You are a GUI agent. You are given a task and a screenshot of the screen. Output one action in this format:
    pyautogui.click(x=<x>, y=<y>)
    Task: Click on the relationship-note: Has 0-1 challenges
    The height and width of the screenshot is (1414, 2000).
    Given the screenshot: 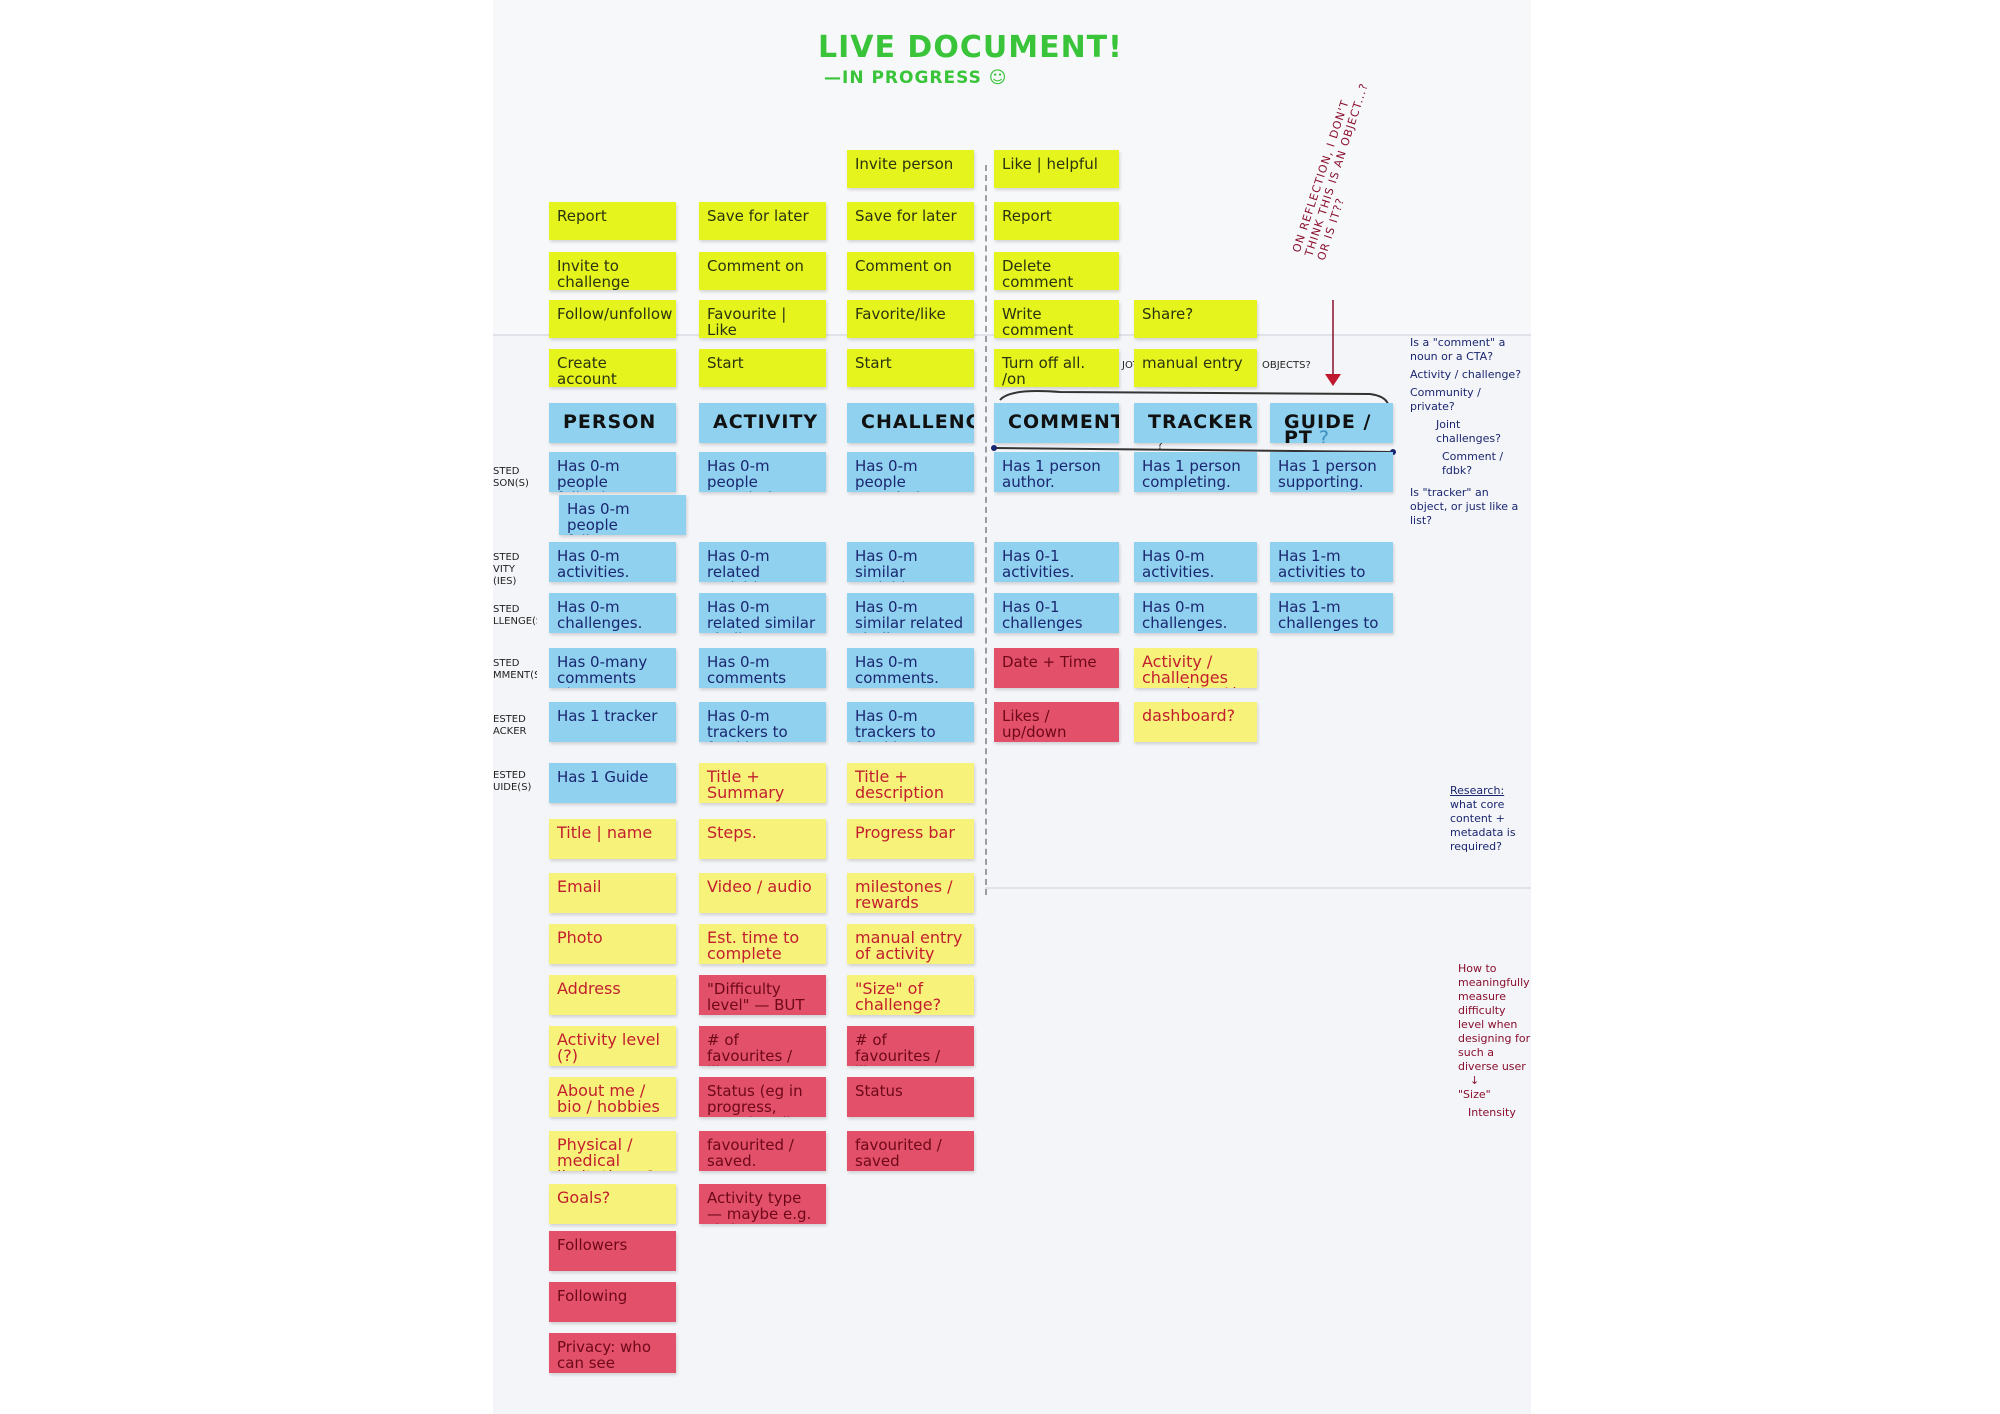 What is the action you would take?
    pyautogui.click(x=1056, y=613)
    